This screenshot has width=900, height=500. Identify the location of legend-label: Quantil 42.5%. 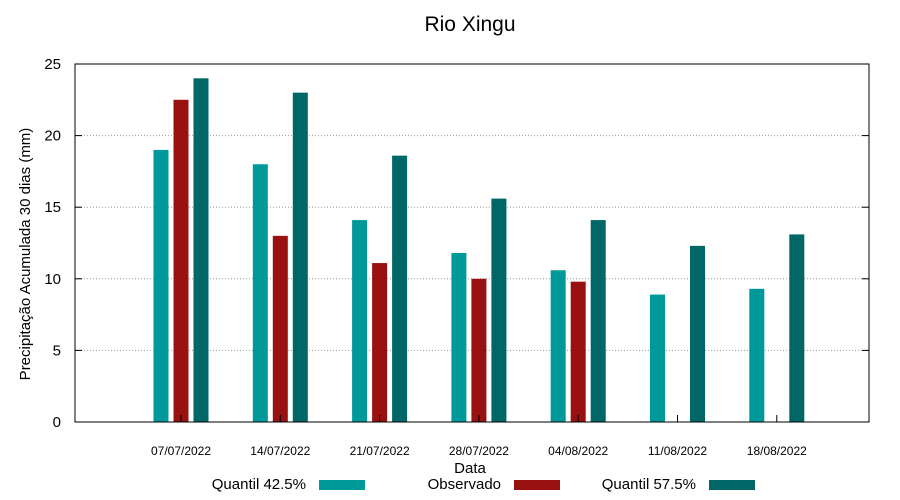
(259, 484).